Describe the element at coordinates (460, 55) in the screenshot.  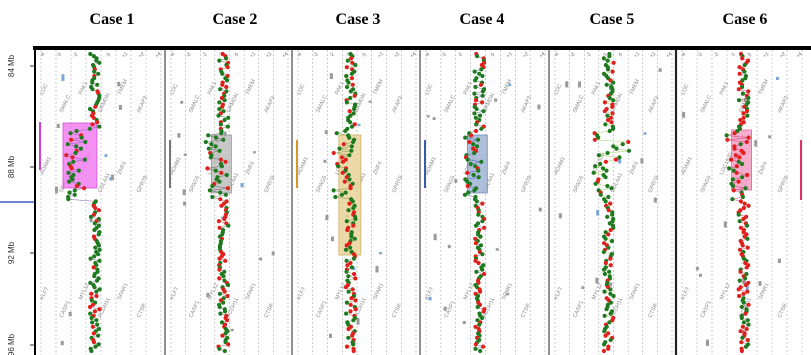
I see `tick-label: -2` at that location.